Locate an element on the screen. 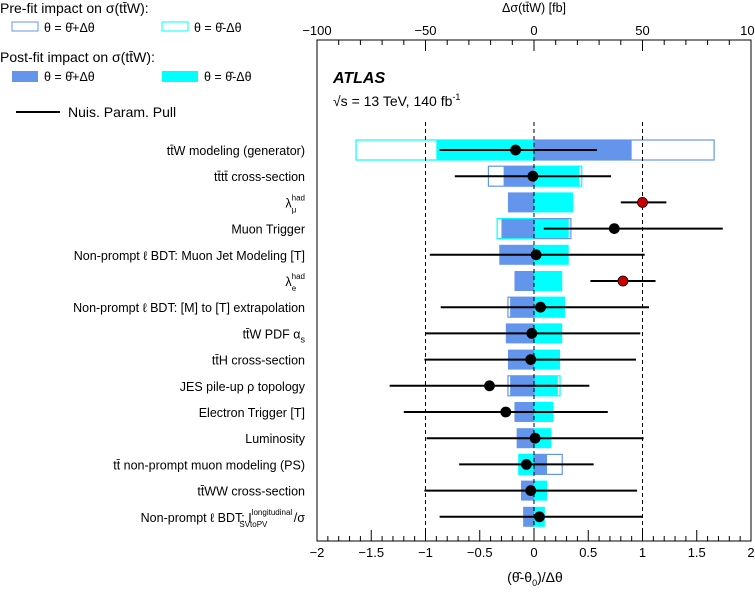  bottom-axis-title-sub: 0 is located at coordinates (534, 583).